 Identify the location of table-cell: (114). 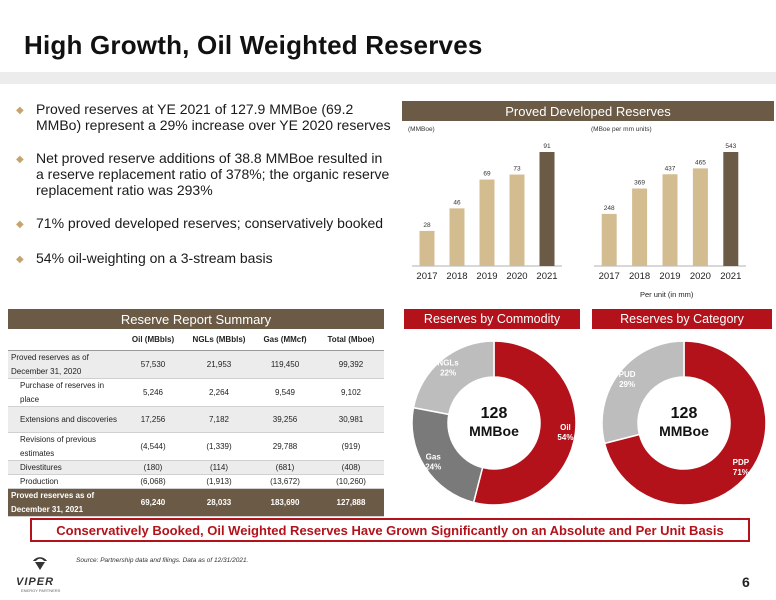
(219, 467).